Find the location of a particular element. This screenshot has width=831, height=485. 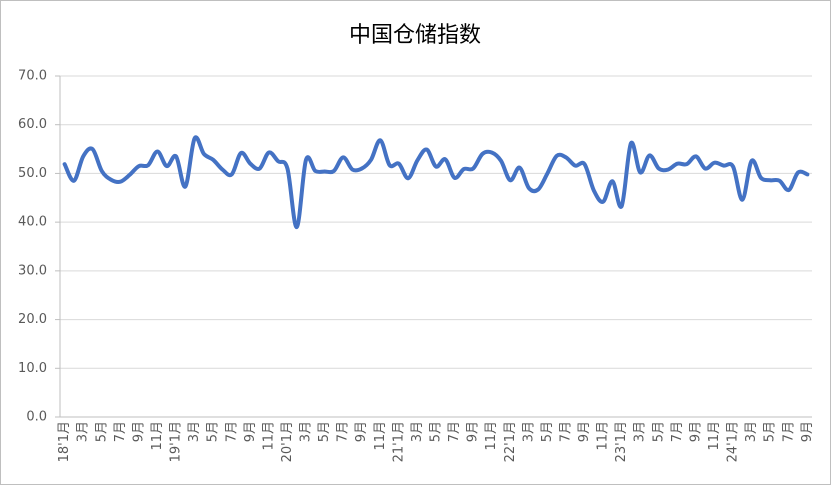

y-tick-label: 20.0 is located at coordinates (32, 319).